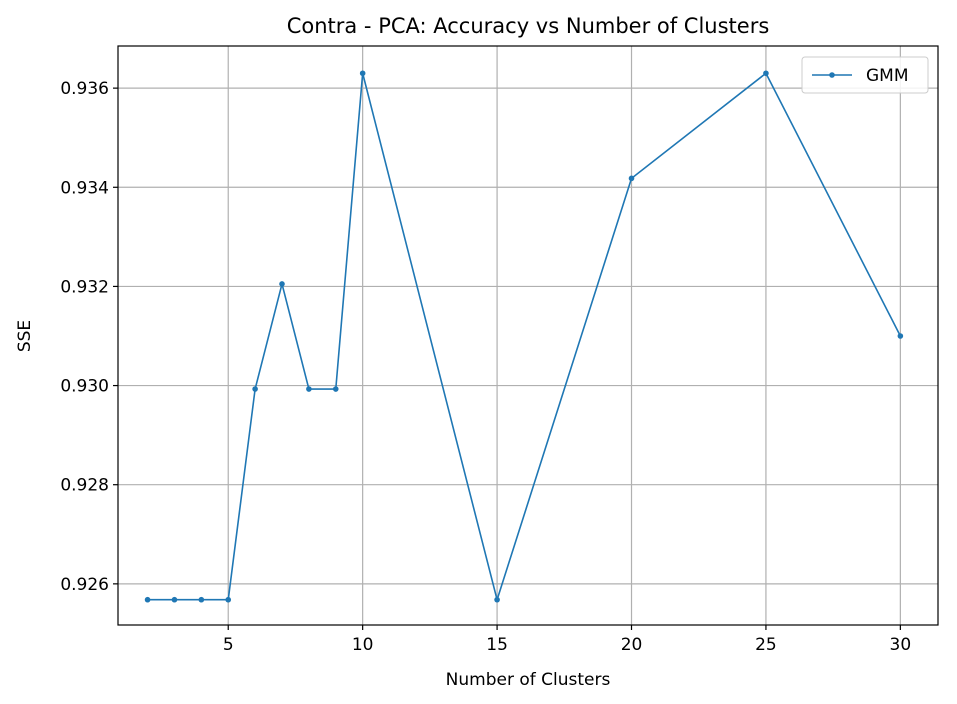 The height and width of the screenshot is (704, 957). What do you see at coordinates (528, 680) in the screenshot?
I see `x-axis-title: Number of Clusters` at bounding box center [528, 680].